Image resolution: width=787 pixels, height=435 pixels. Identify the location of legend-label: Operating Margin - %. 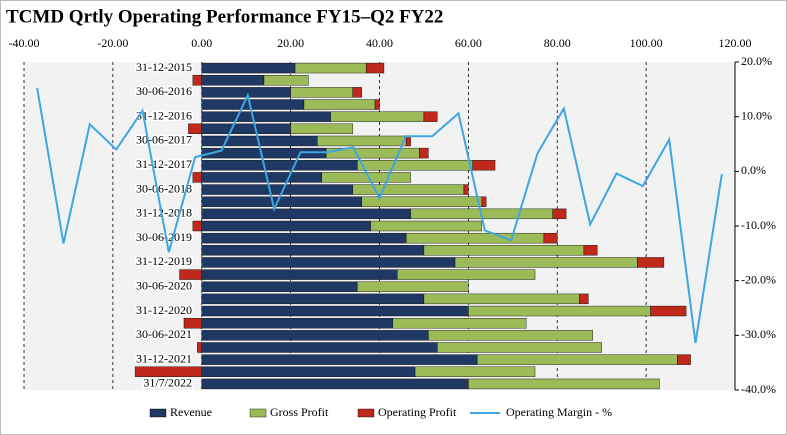
(559, 412).